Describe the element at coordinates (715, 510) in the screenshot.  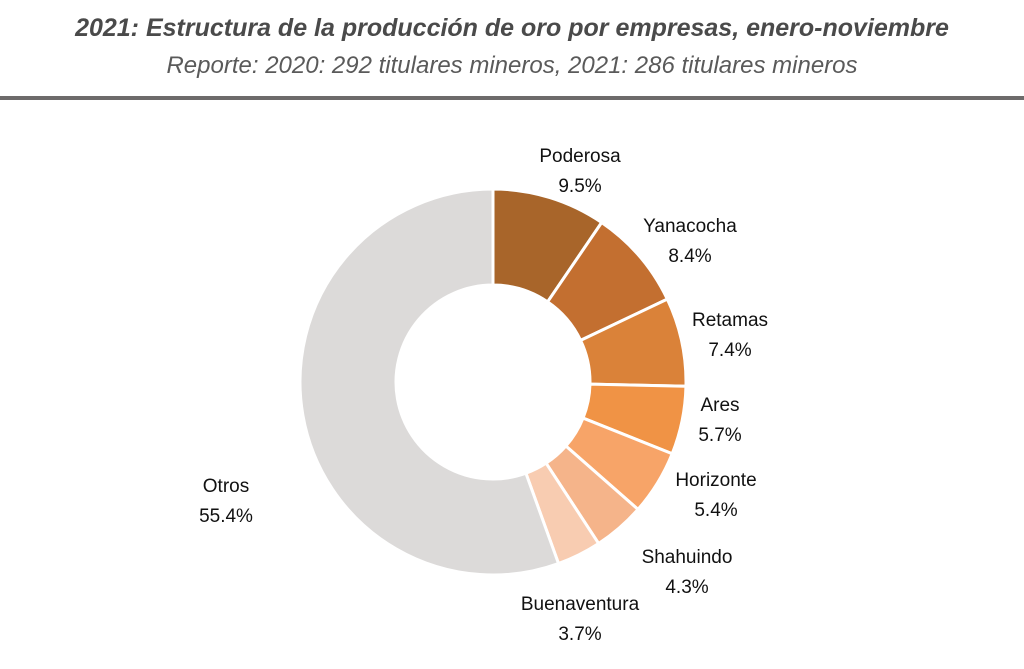
I see `slice-value-label: 5.4%` at that location.